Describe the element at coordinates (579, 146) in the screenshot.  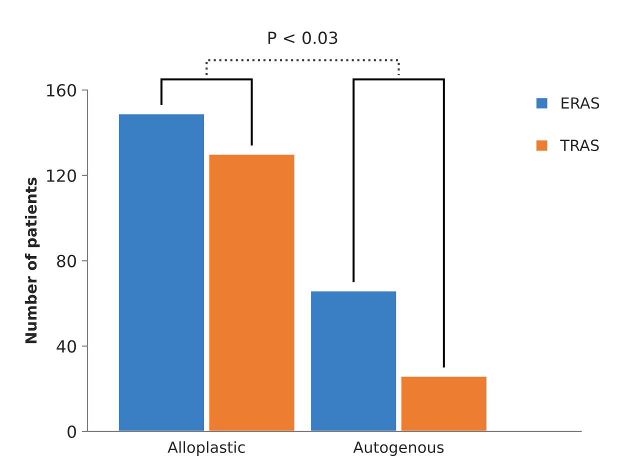
I see `legend-label: TRAS` at that location.